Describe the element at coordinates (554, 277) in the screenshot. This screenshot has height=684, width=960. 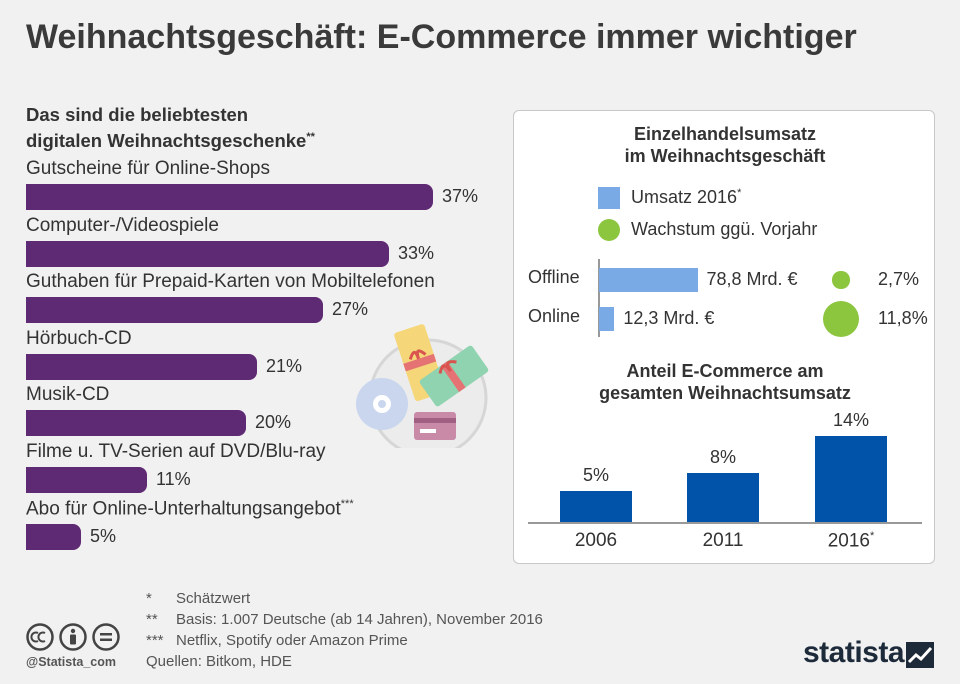
I see `sales-category-label: Offline` at that location.